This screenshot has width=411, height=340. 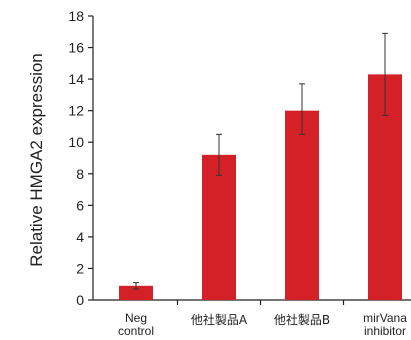 I want to click on category-label-3-0: mirVana, so click(x=385, y=318).